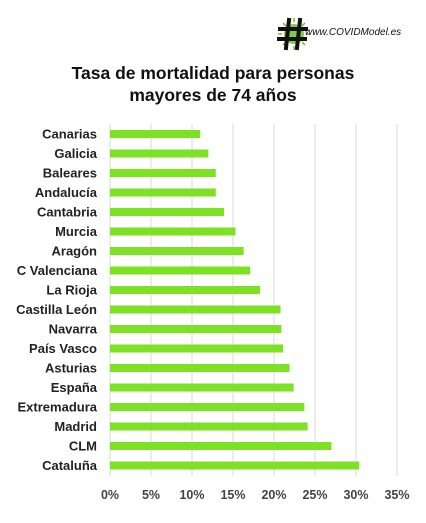 This screenshot has height=523, width=426. What do you see at coordinates (213, 95) in the screenshot?
I see `chart-title-line-2: mayores de 74 años` at bounding box center [213, 95].